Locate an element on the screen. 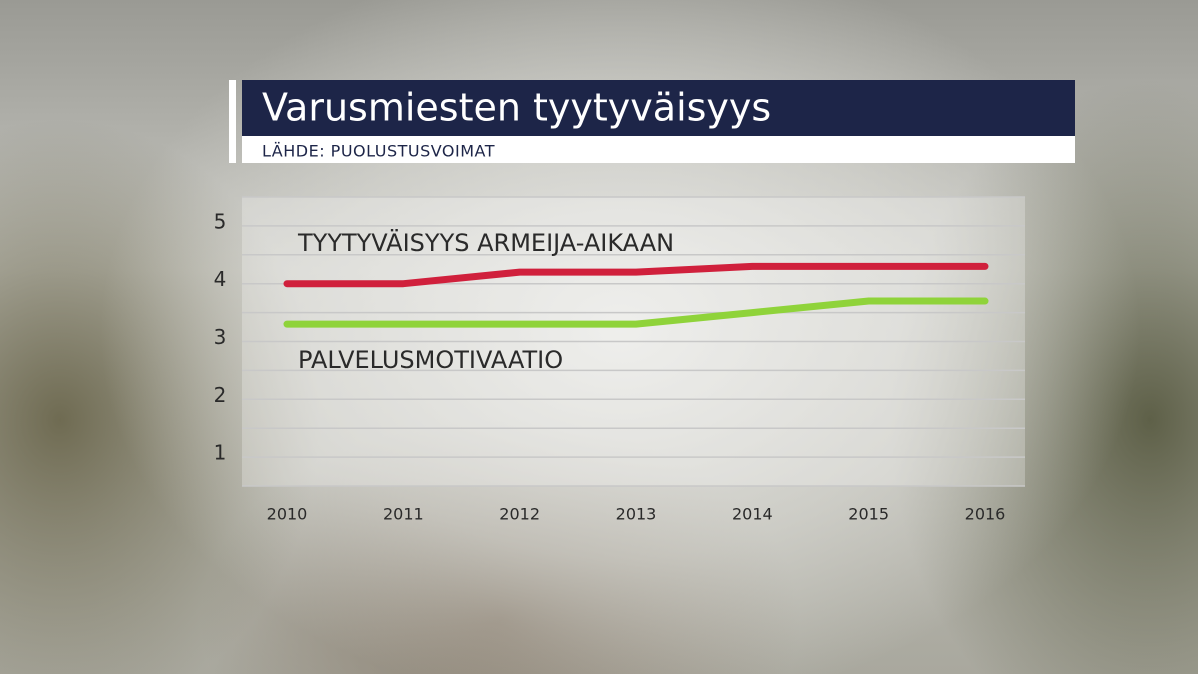  y-tick-label: 1 is located at coordinates (220, 453).